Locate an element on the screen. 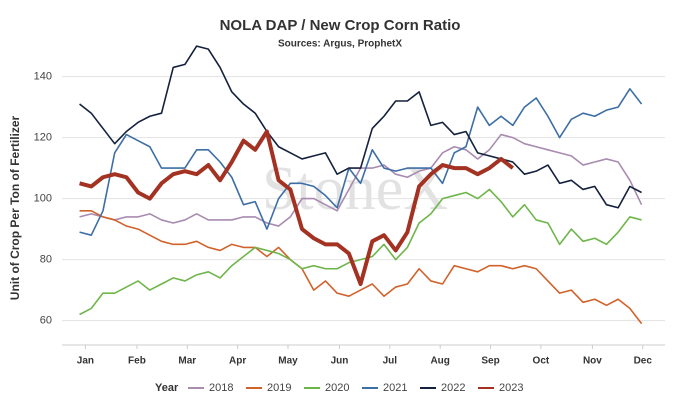 Image resolution: width=683 pixels, height=409 pixels. x-tick-label: May is located at coordinates (288, 361).